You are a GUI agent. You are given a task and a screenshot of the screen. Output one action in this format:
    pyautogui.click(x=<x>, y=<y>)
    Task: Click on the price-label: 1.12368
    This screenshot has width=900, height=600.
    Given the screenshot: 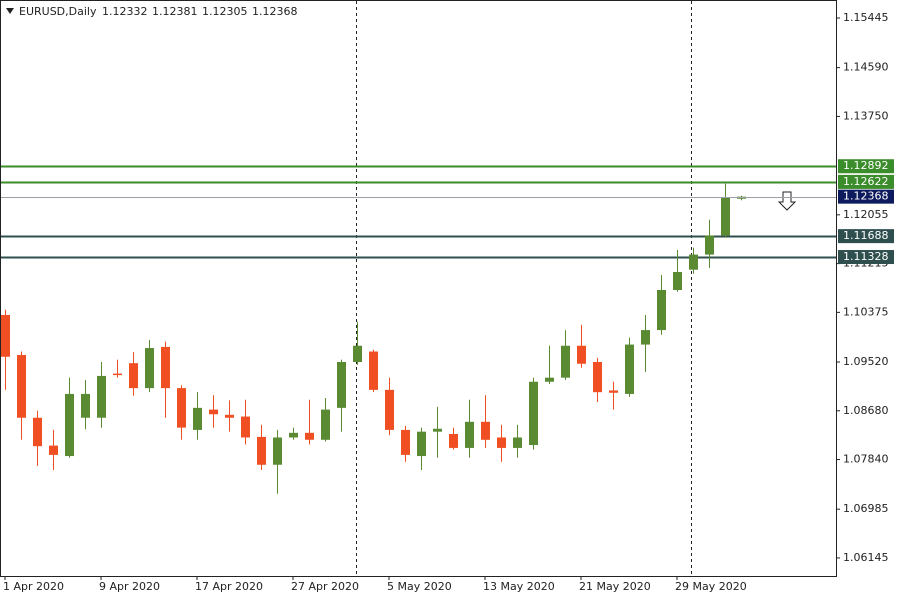 What is the action you would take?
    pyautogui.click(x=866, y=196)
    